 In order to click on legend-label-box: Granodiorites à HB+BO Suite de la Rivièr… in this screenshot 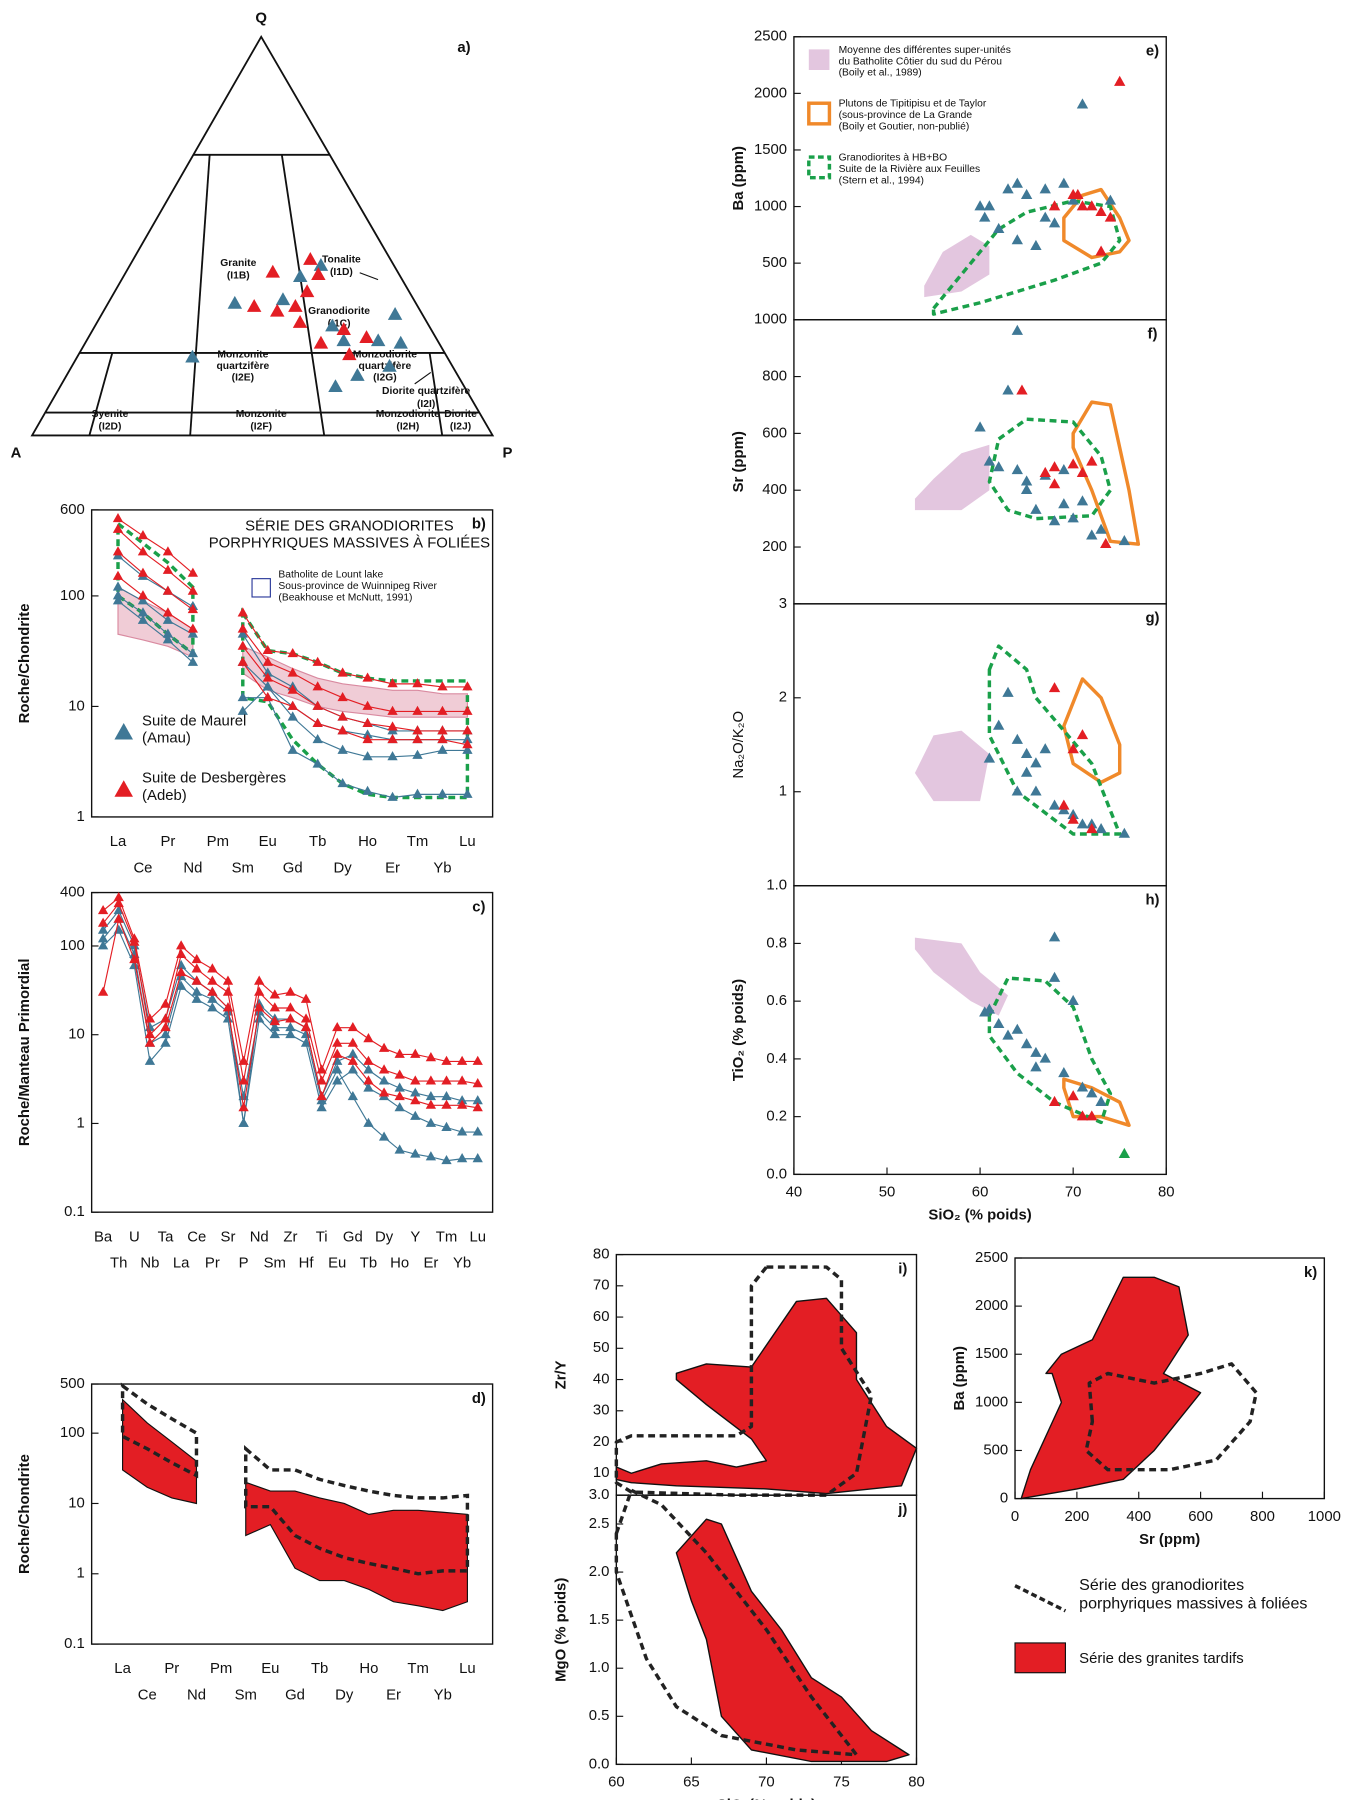, I will do `click(910, 168)`.